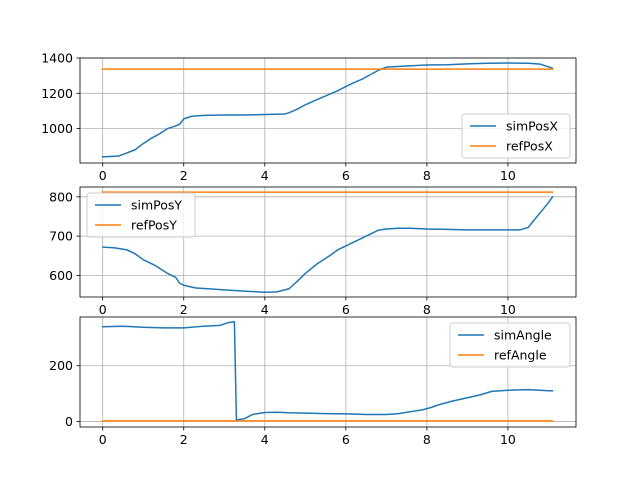 The width and height of the screenshot is (640, 480). I want to click on y-tick-label: 0, so click(69, 421).